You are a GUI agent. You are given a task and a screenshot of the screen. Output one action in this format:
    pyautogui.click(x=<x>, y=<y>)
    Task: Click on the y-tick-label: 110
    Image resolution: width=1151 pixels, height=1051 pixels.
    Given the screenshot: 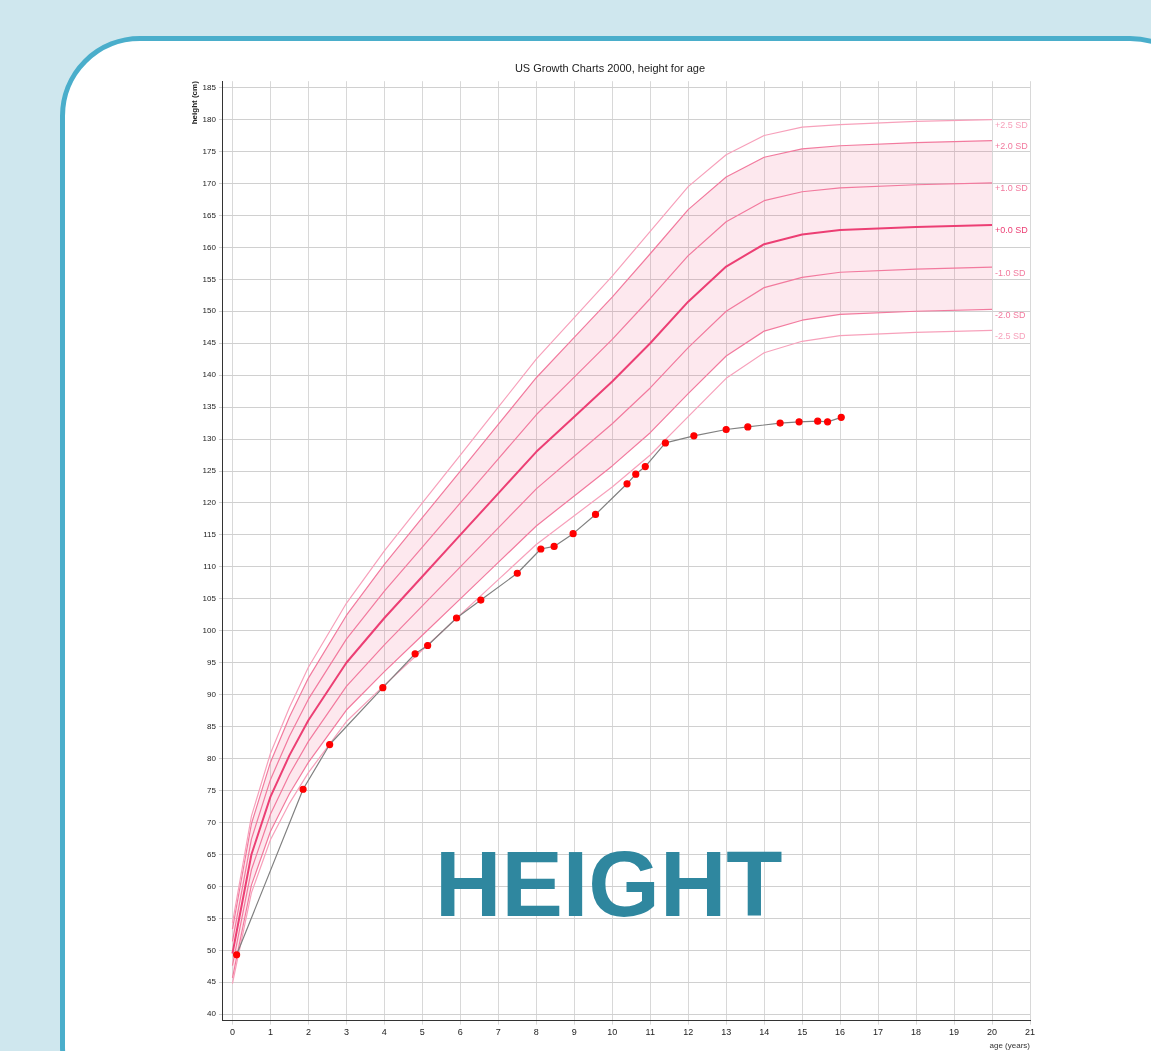 What is the action you would take?
    pyautogui.click(x=210, y=567)
    